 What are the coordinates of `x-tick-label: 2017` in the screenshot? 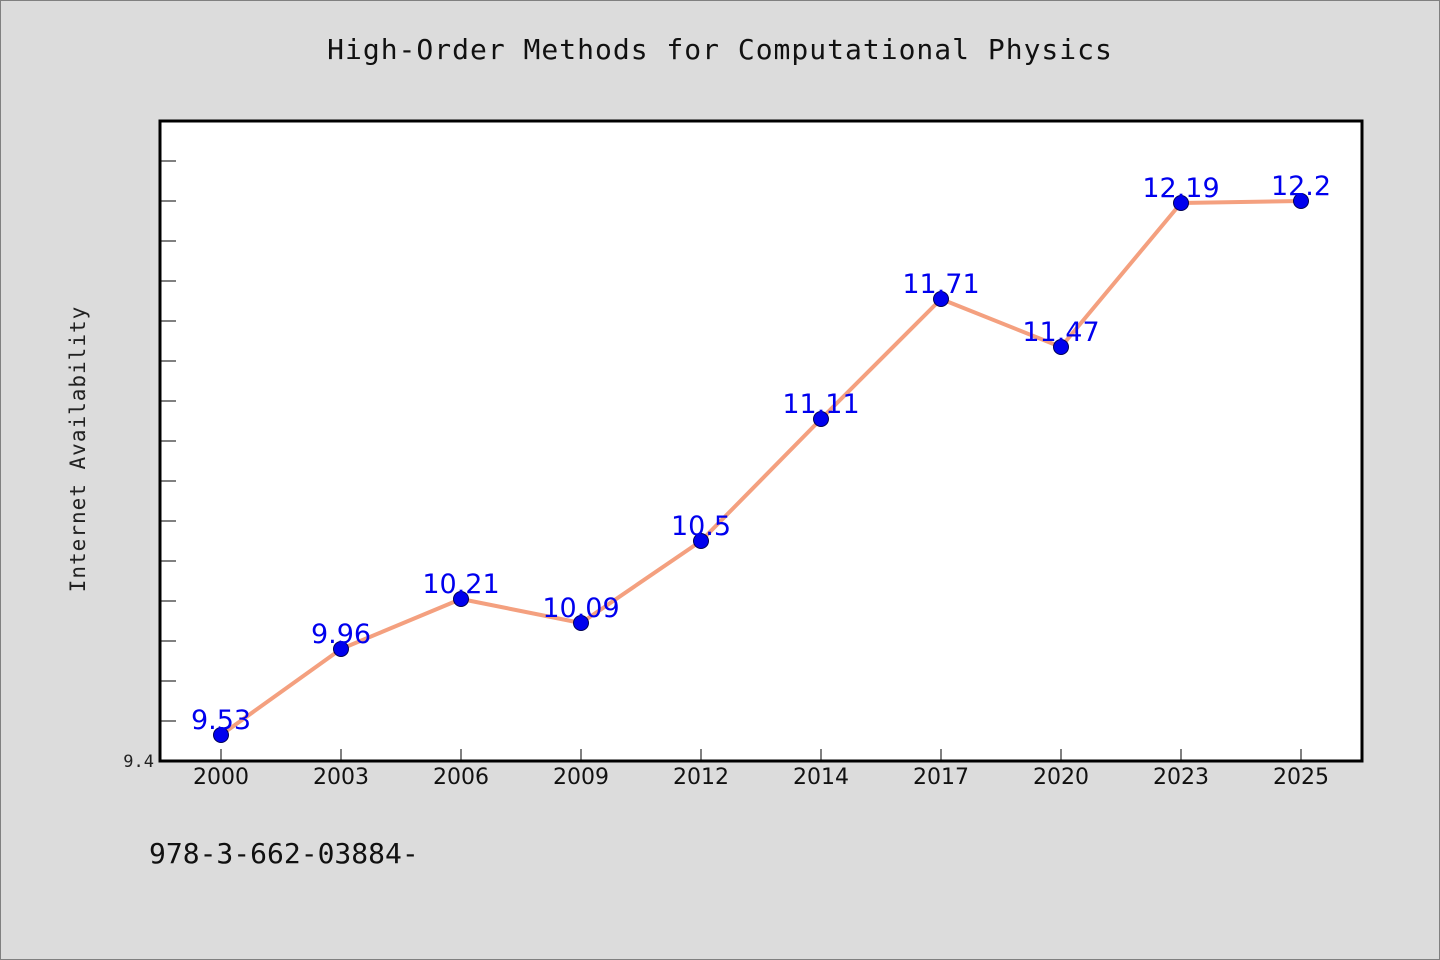 It's located at (941, 777).